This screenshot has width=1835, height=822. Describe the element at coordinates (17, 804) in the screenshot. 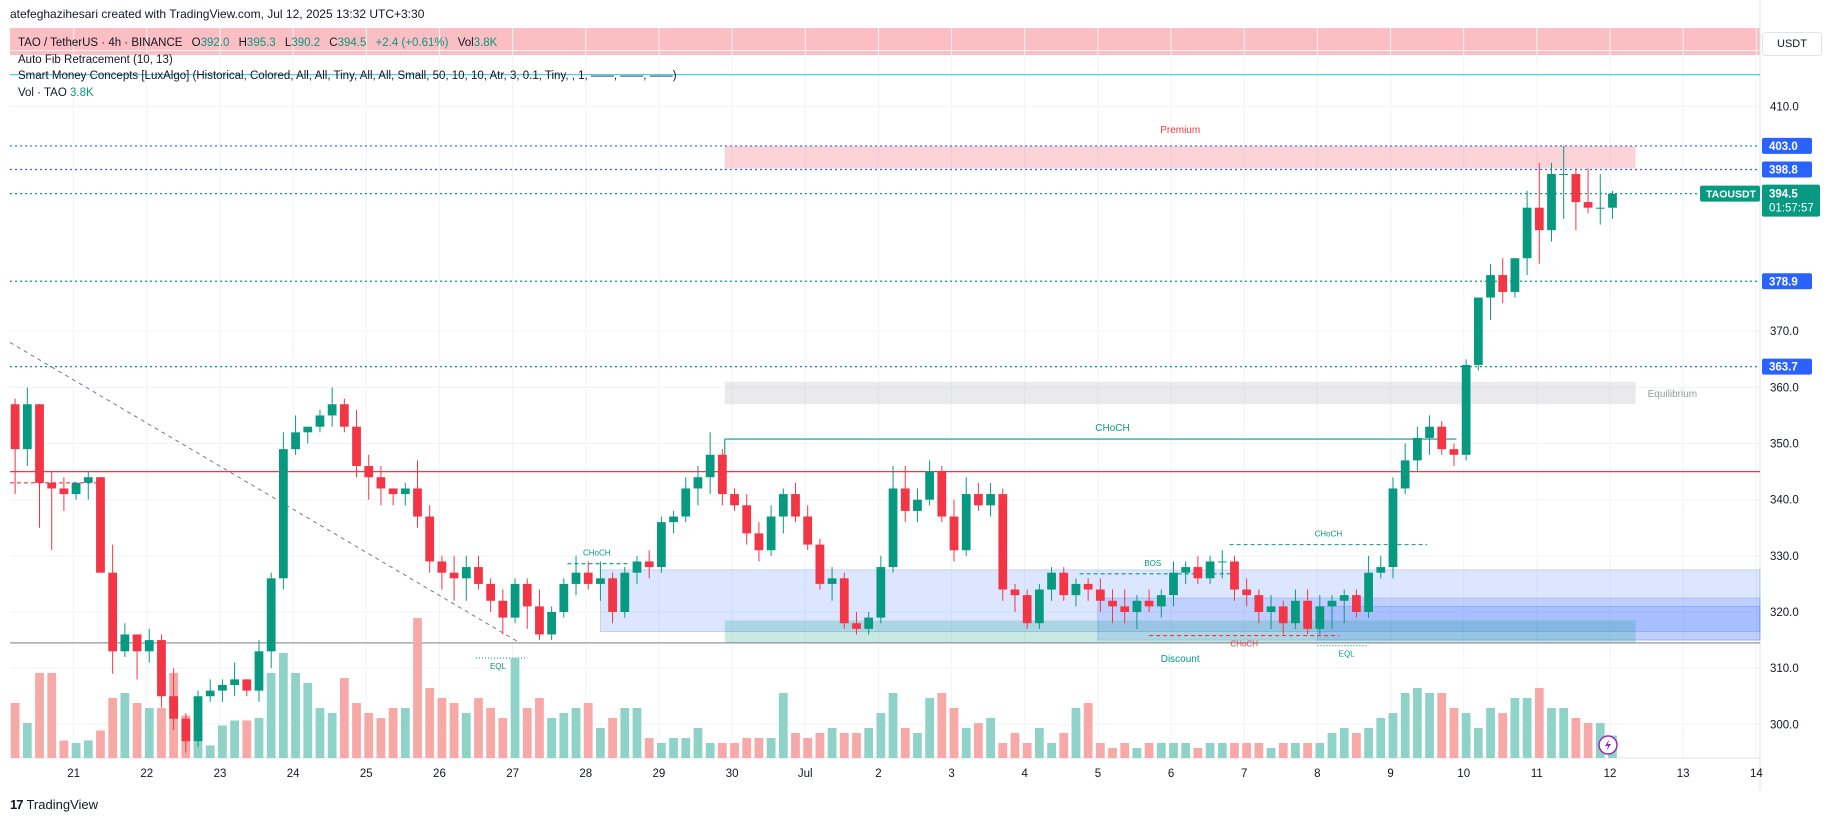

I see `tv-mark-icon: 17` at that location.